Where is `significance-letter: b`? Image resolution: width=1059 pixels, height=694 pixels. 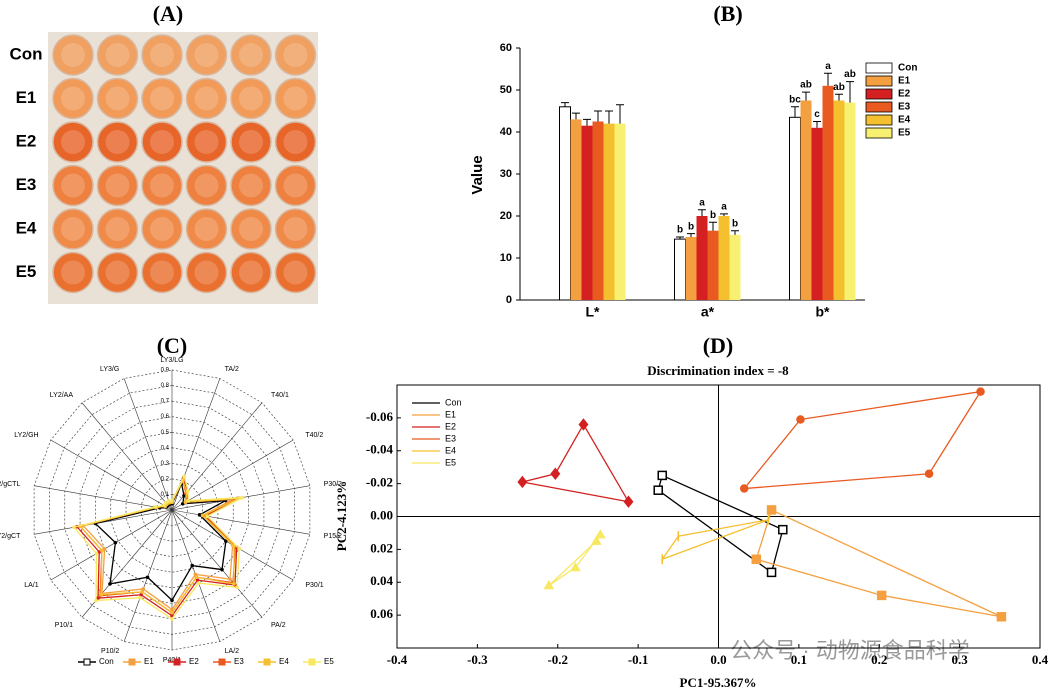
significance-letter: b is located at coordinates (680, 230).